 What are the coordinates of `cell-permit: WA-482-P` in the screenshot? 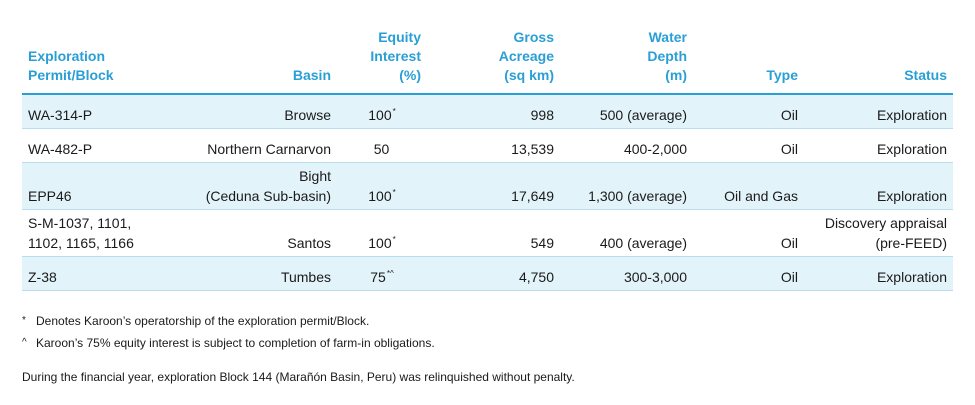 It's located at (104, 145).